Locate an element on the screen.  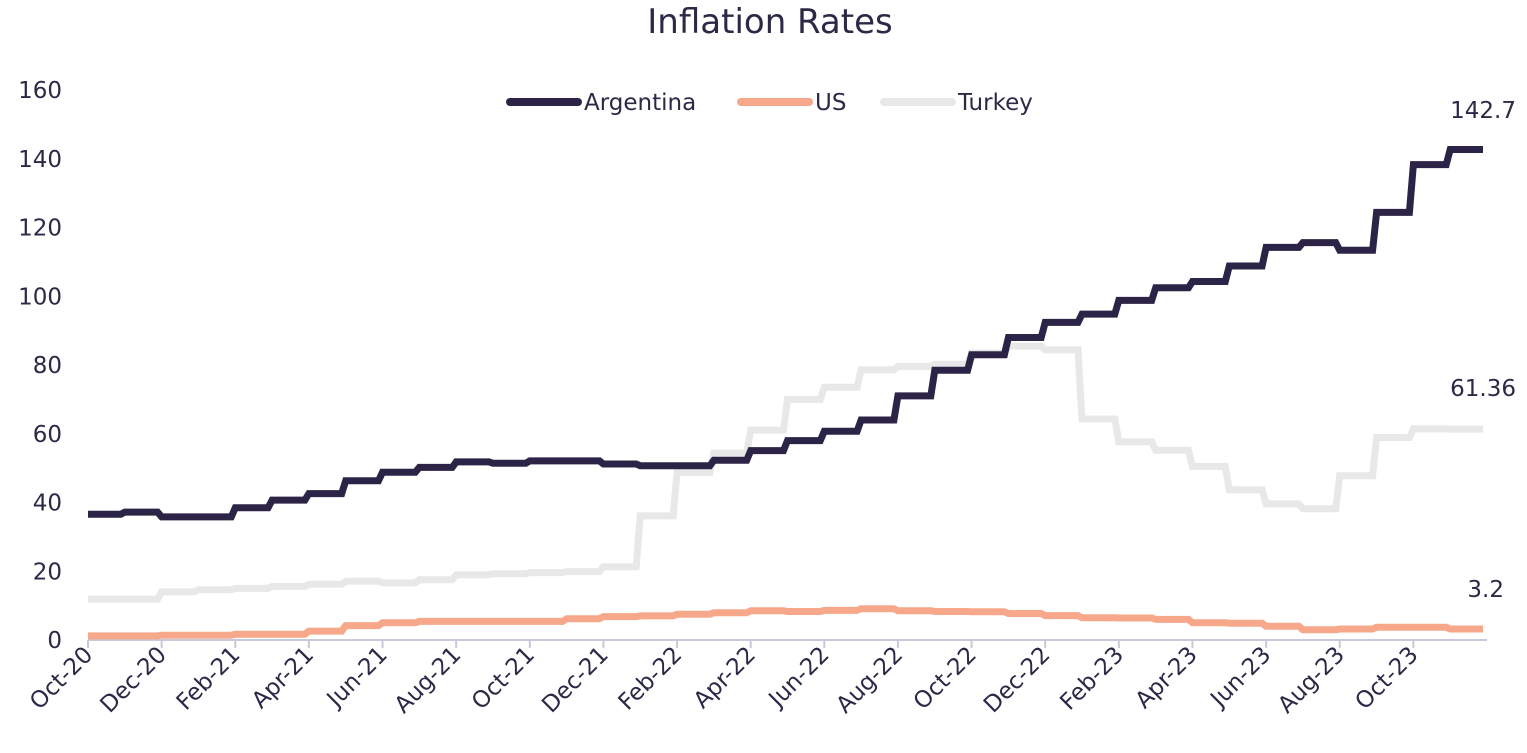
chart-title: Inflation Rates is located at coordinates (769, 22).